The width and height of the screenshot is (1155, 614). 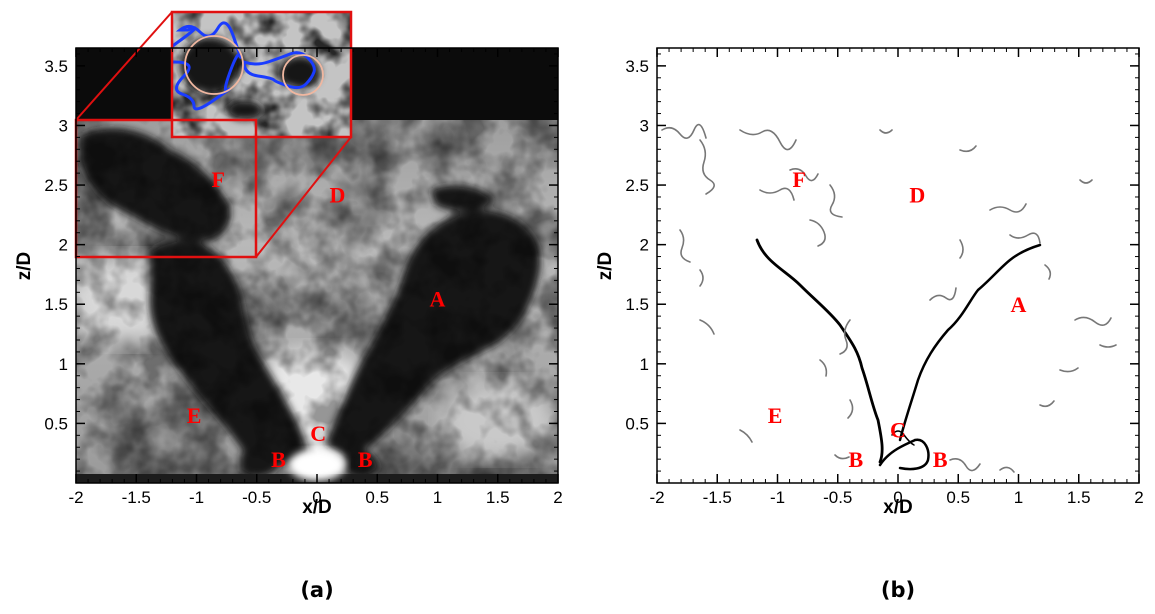 I want to click on edge-contours, so click(x=898, y=354).